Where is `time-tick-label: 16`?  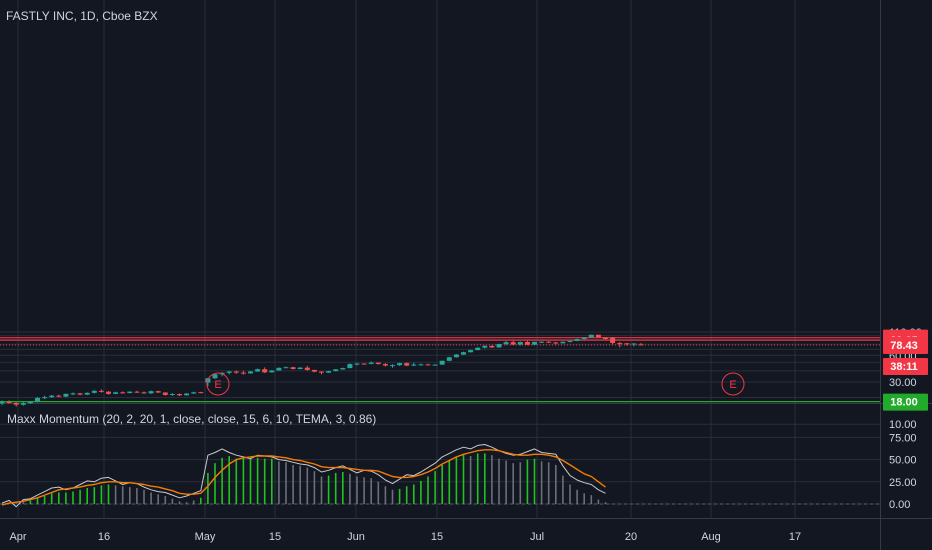 time-tick-label: 16 is located at coordinates (104, 537).